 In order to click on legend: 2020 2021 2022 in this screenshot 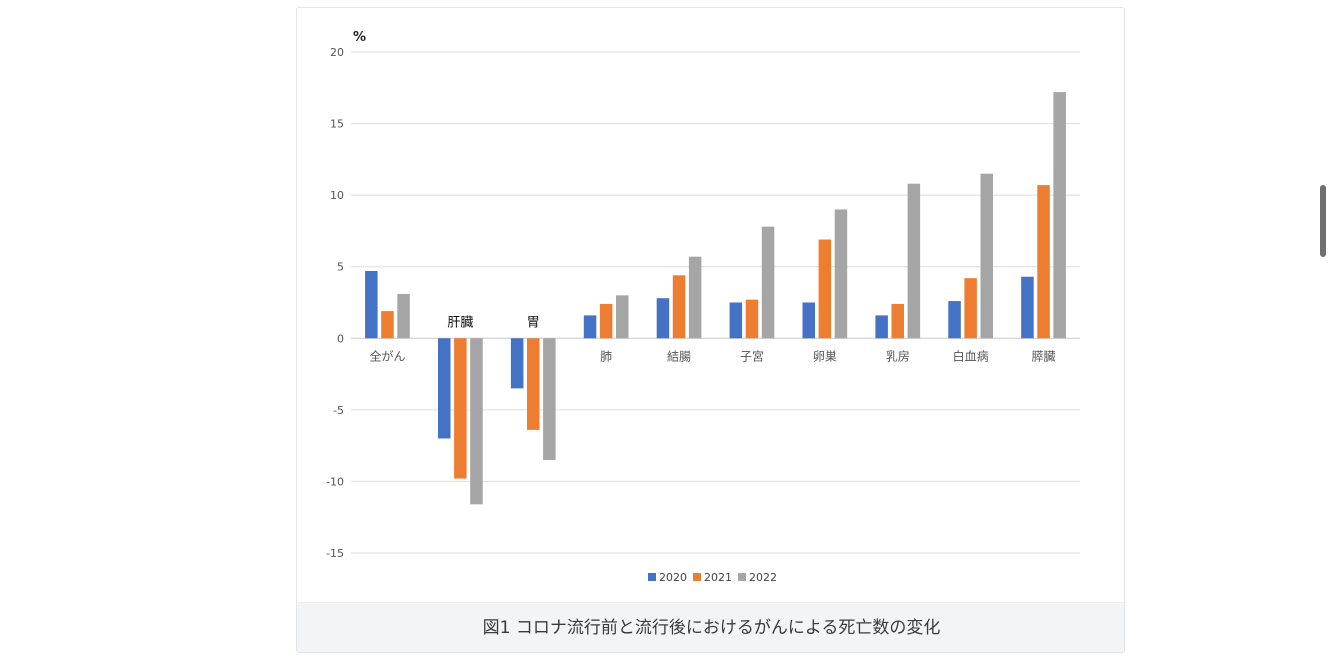, I will do `click(712, 577)`.